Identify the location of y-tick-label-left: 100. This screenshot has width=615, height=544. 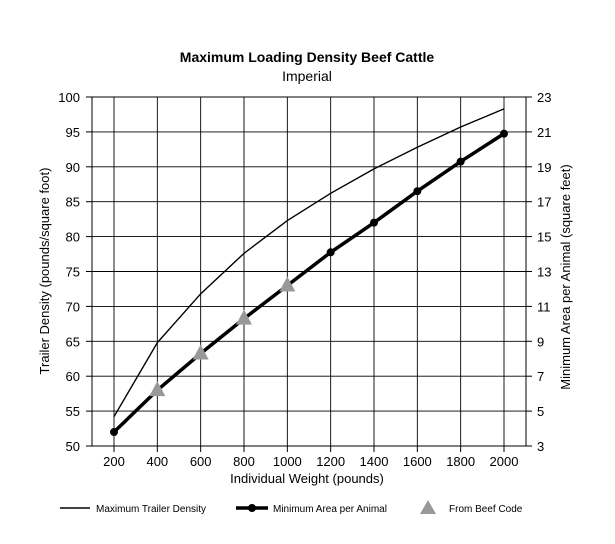
(69, 97).